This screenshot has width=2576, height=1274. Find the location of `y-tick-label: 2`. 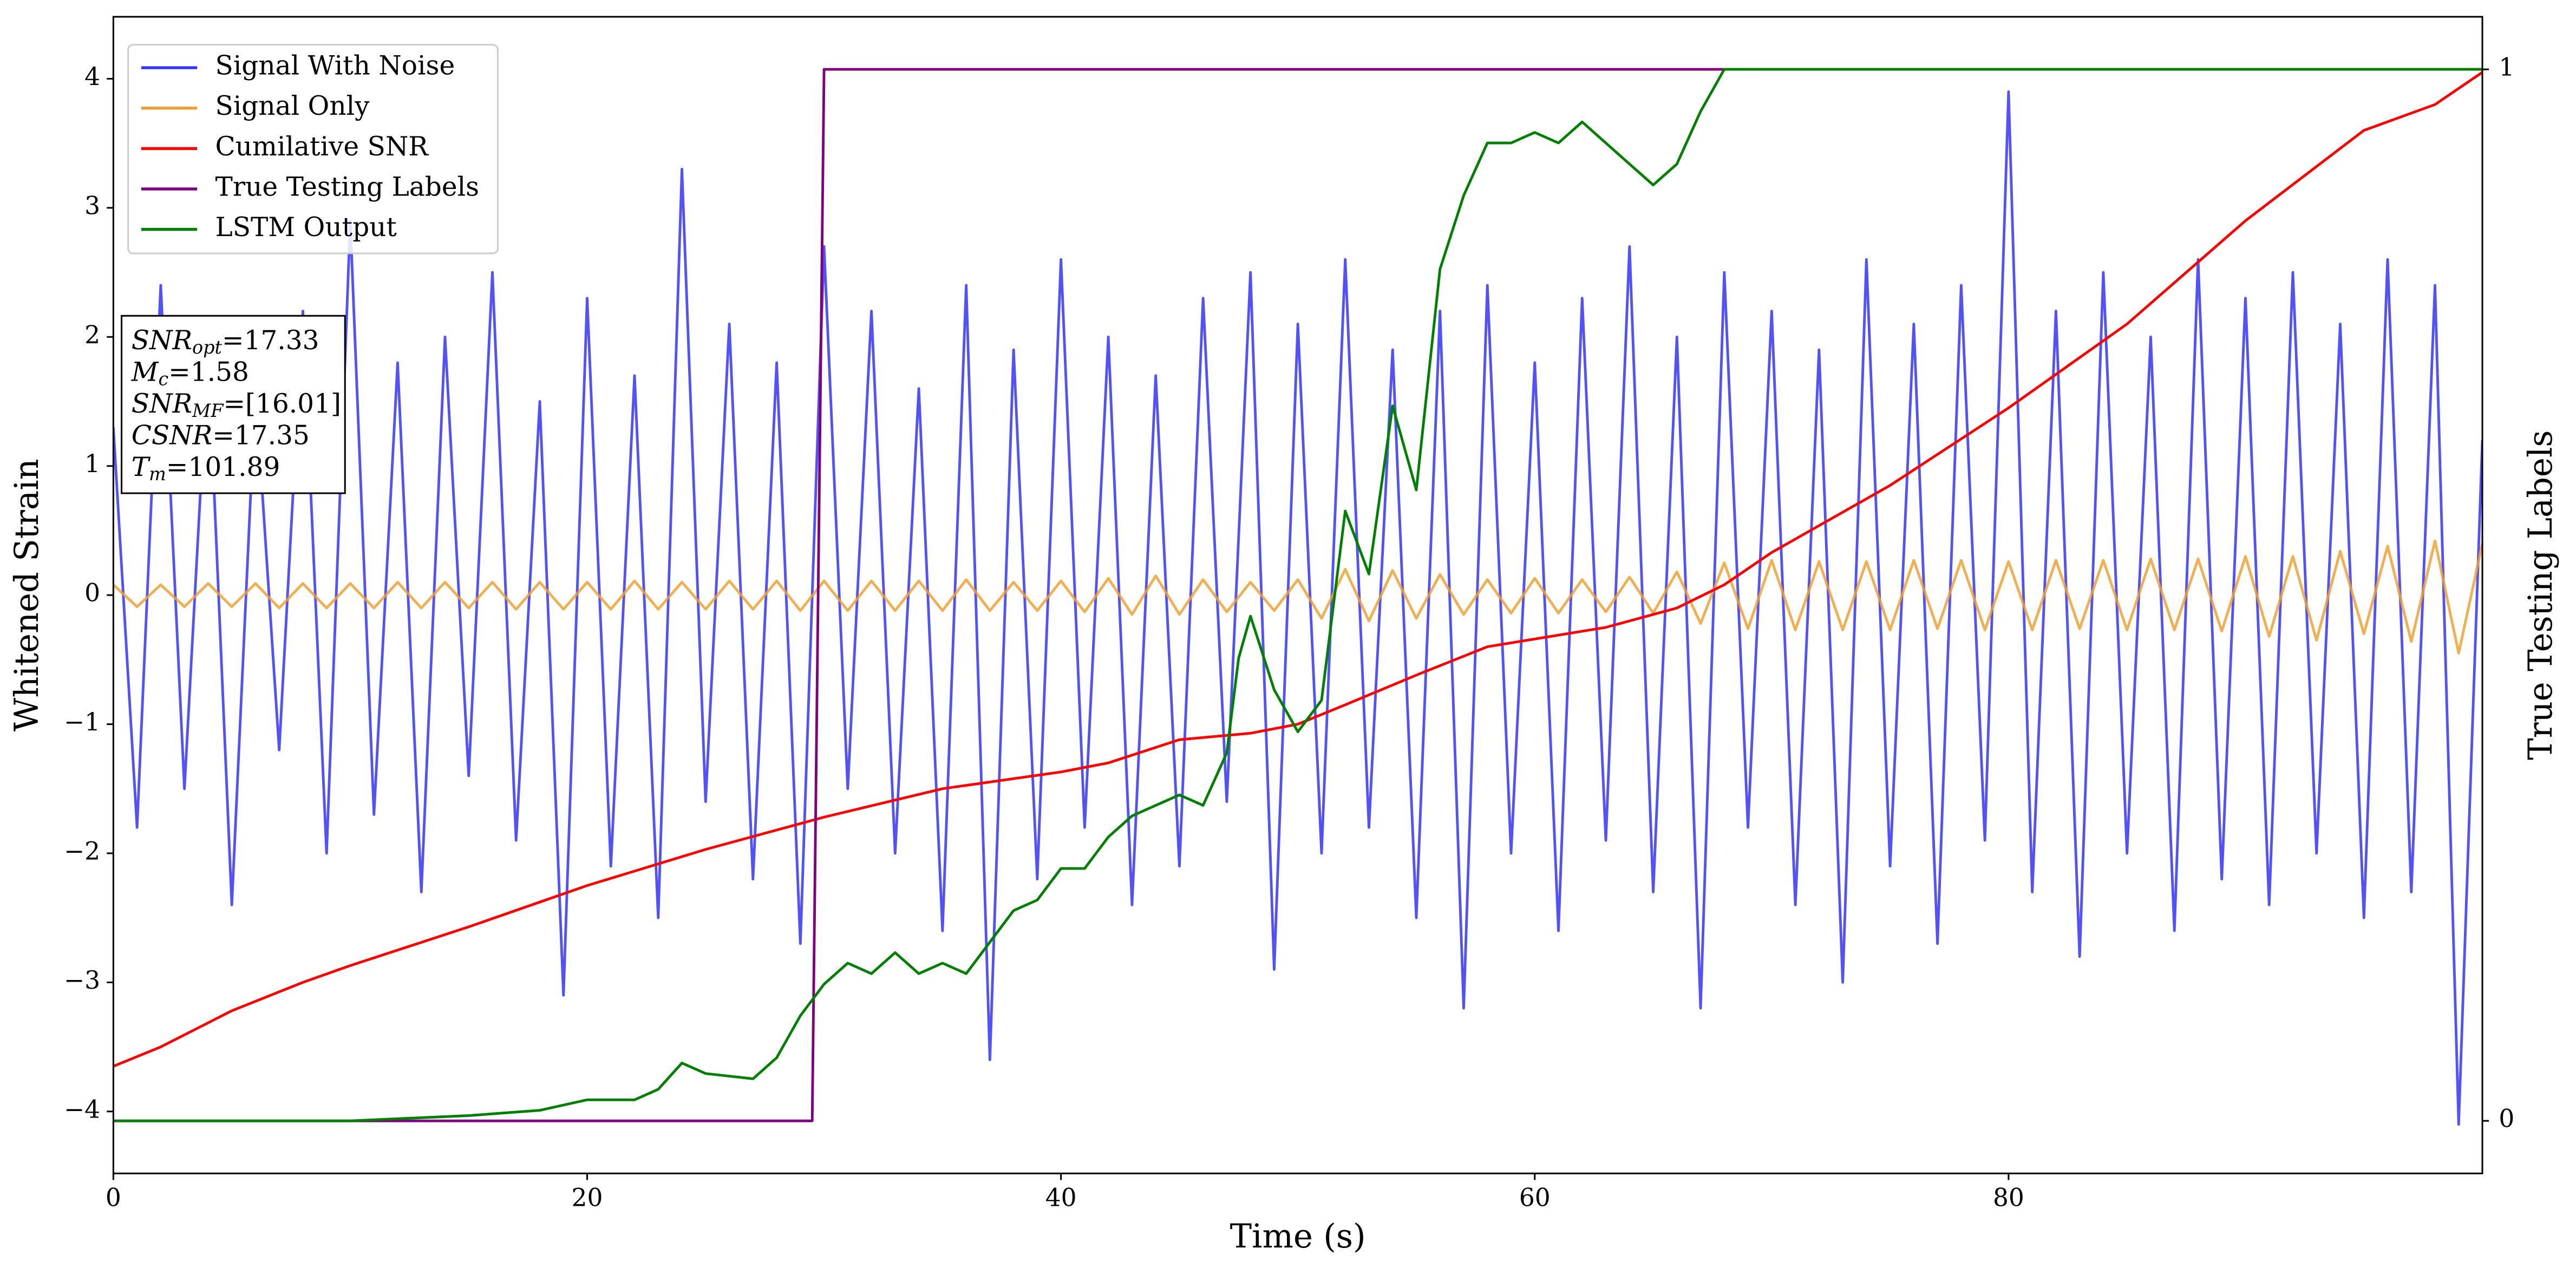

y-tick-label: 2 is located at coordinates (92, 335).